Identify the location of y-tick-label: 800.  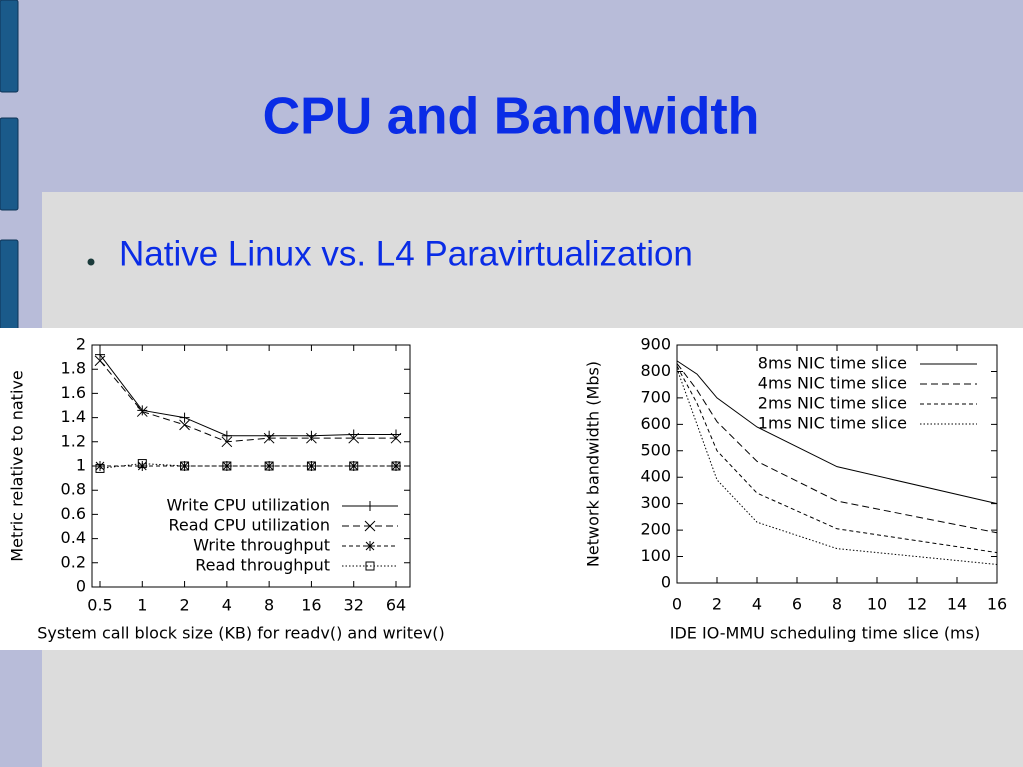
(655, 370).